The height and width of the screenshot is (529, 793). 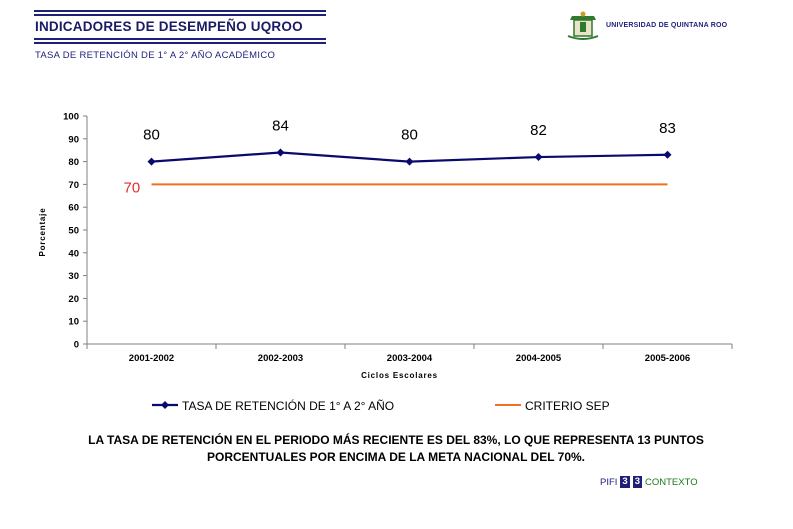 What do you see at coordinates (73, 253) in the screenshot?
I see `y-tick-label: 40` at bounding box center [73, 253].